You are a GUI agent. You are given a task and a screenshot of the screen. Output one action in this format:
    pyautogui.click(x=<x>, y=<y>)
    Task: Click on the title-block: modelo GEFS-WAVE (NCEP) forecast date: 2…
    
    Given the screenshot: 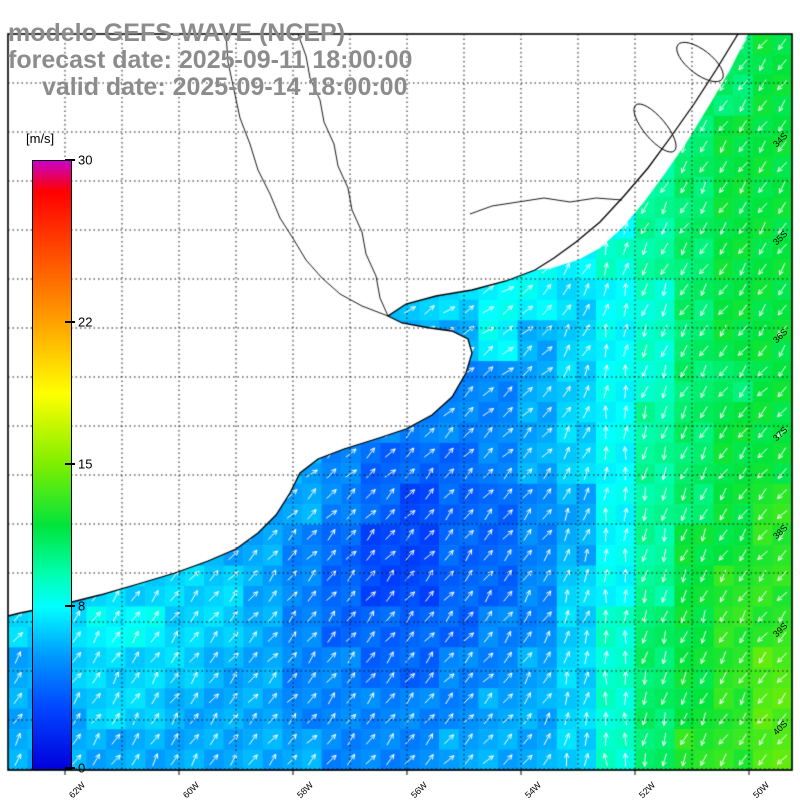 What is the action you would take?
    pyautogui.click(x=210, y=60)
    